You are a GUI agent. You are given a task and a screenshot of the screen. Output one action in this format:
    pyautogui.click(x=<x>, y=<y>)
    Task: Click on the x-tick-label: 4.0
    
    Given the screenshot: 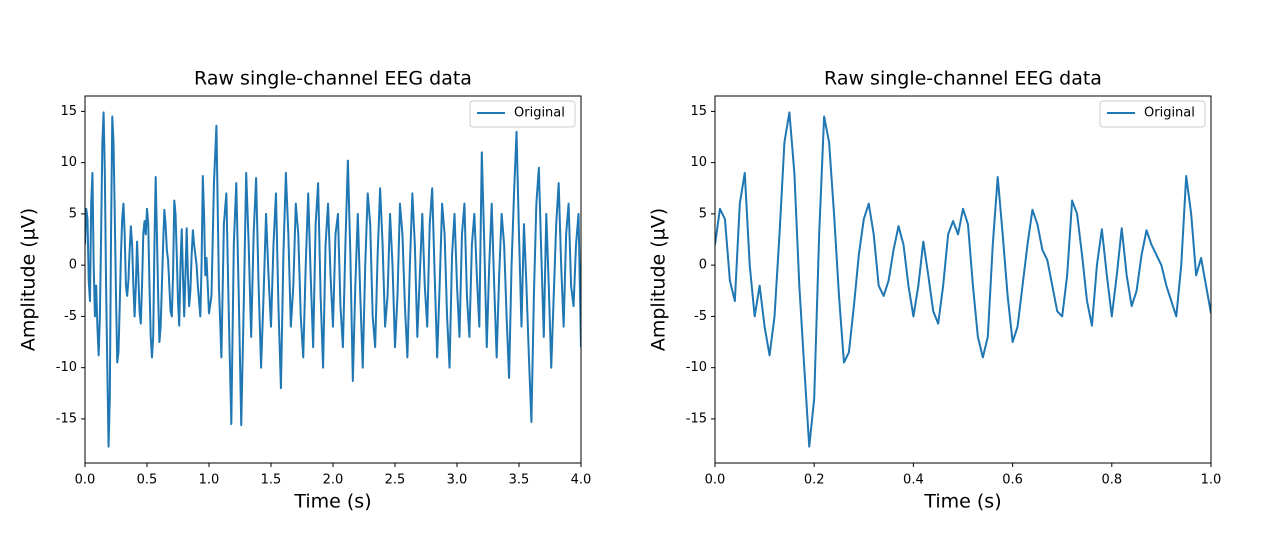 What is the action you would take?
    pyautogui.click(x=581, y=480)
    